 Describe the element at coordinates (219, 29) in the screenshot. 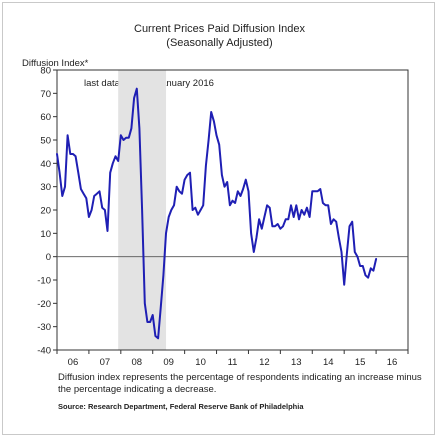

I see `chart-title: Current Prices Paid Diffusion Index` at that location.